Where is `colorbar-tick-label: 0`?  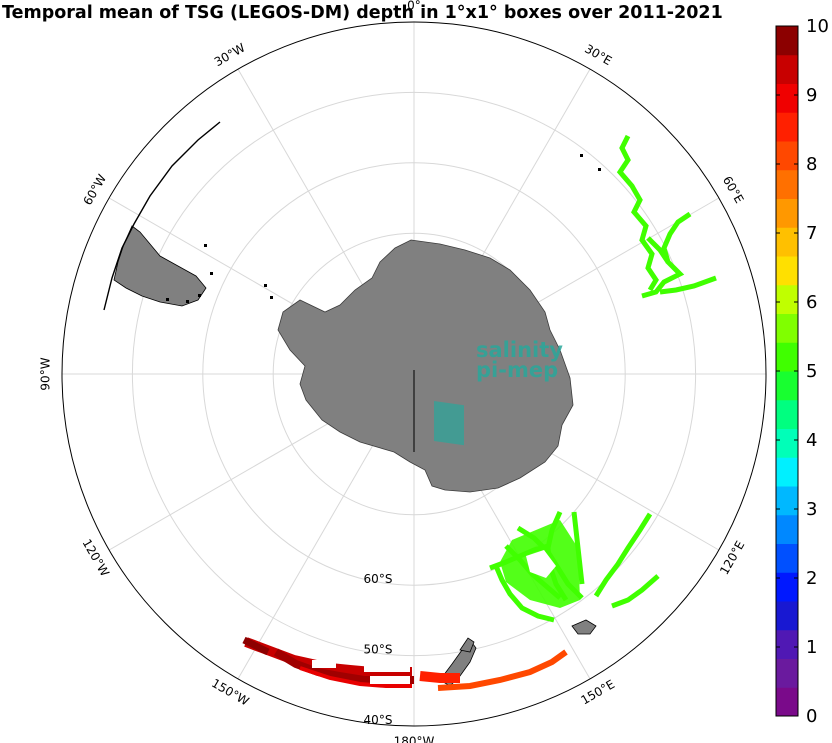 colorbar-tick-label: 0 is located at coordinates (811, 716).